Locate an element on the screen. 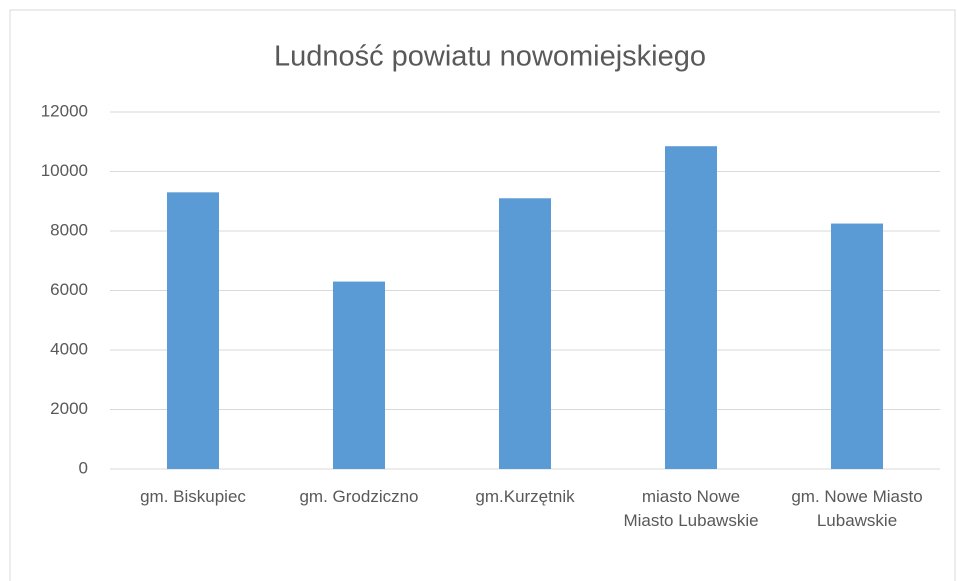 This screenshot has width=957, height=581. y-tick-label: 2000 is located at coordinates (69, 408).